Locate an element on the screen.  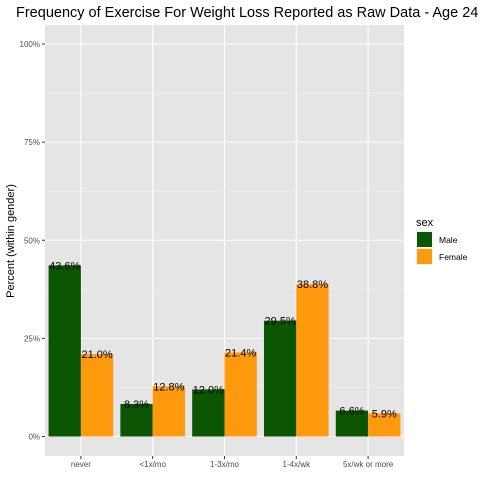
data-label: 21.4% is located at coordinates (240, 354).